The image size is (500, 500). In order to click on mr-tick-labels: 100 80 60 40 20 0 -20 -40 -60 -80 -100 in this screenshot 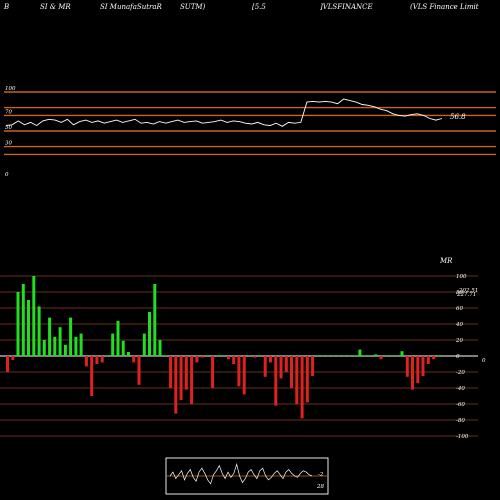, I will do `click(462, 357)`.